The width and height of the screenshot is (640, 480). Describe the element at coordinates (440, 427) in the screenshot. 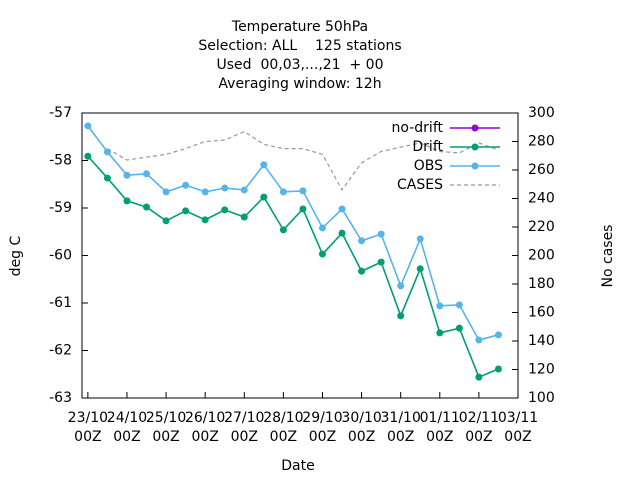

I see `x-tick-label: 01/11 00Z` at that location.